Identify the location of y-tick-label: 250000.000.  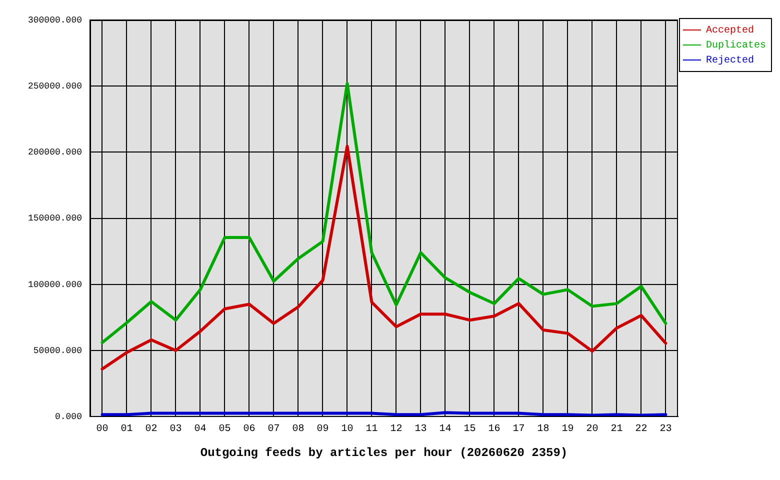
(55, 86).